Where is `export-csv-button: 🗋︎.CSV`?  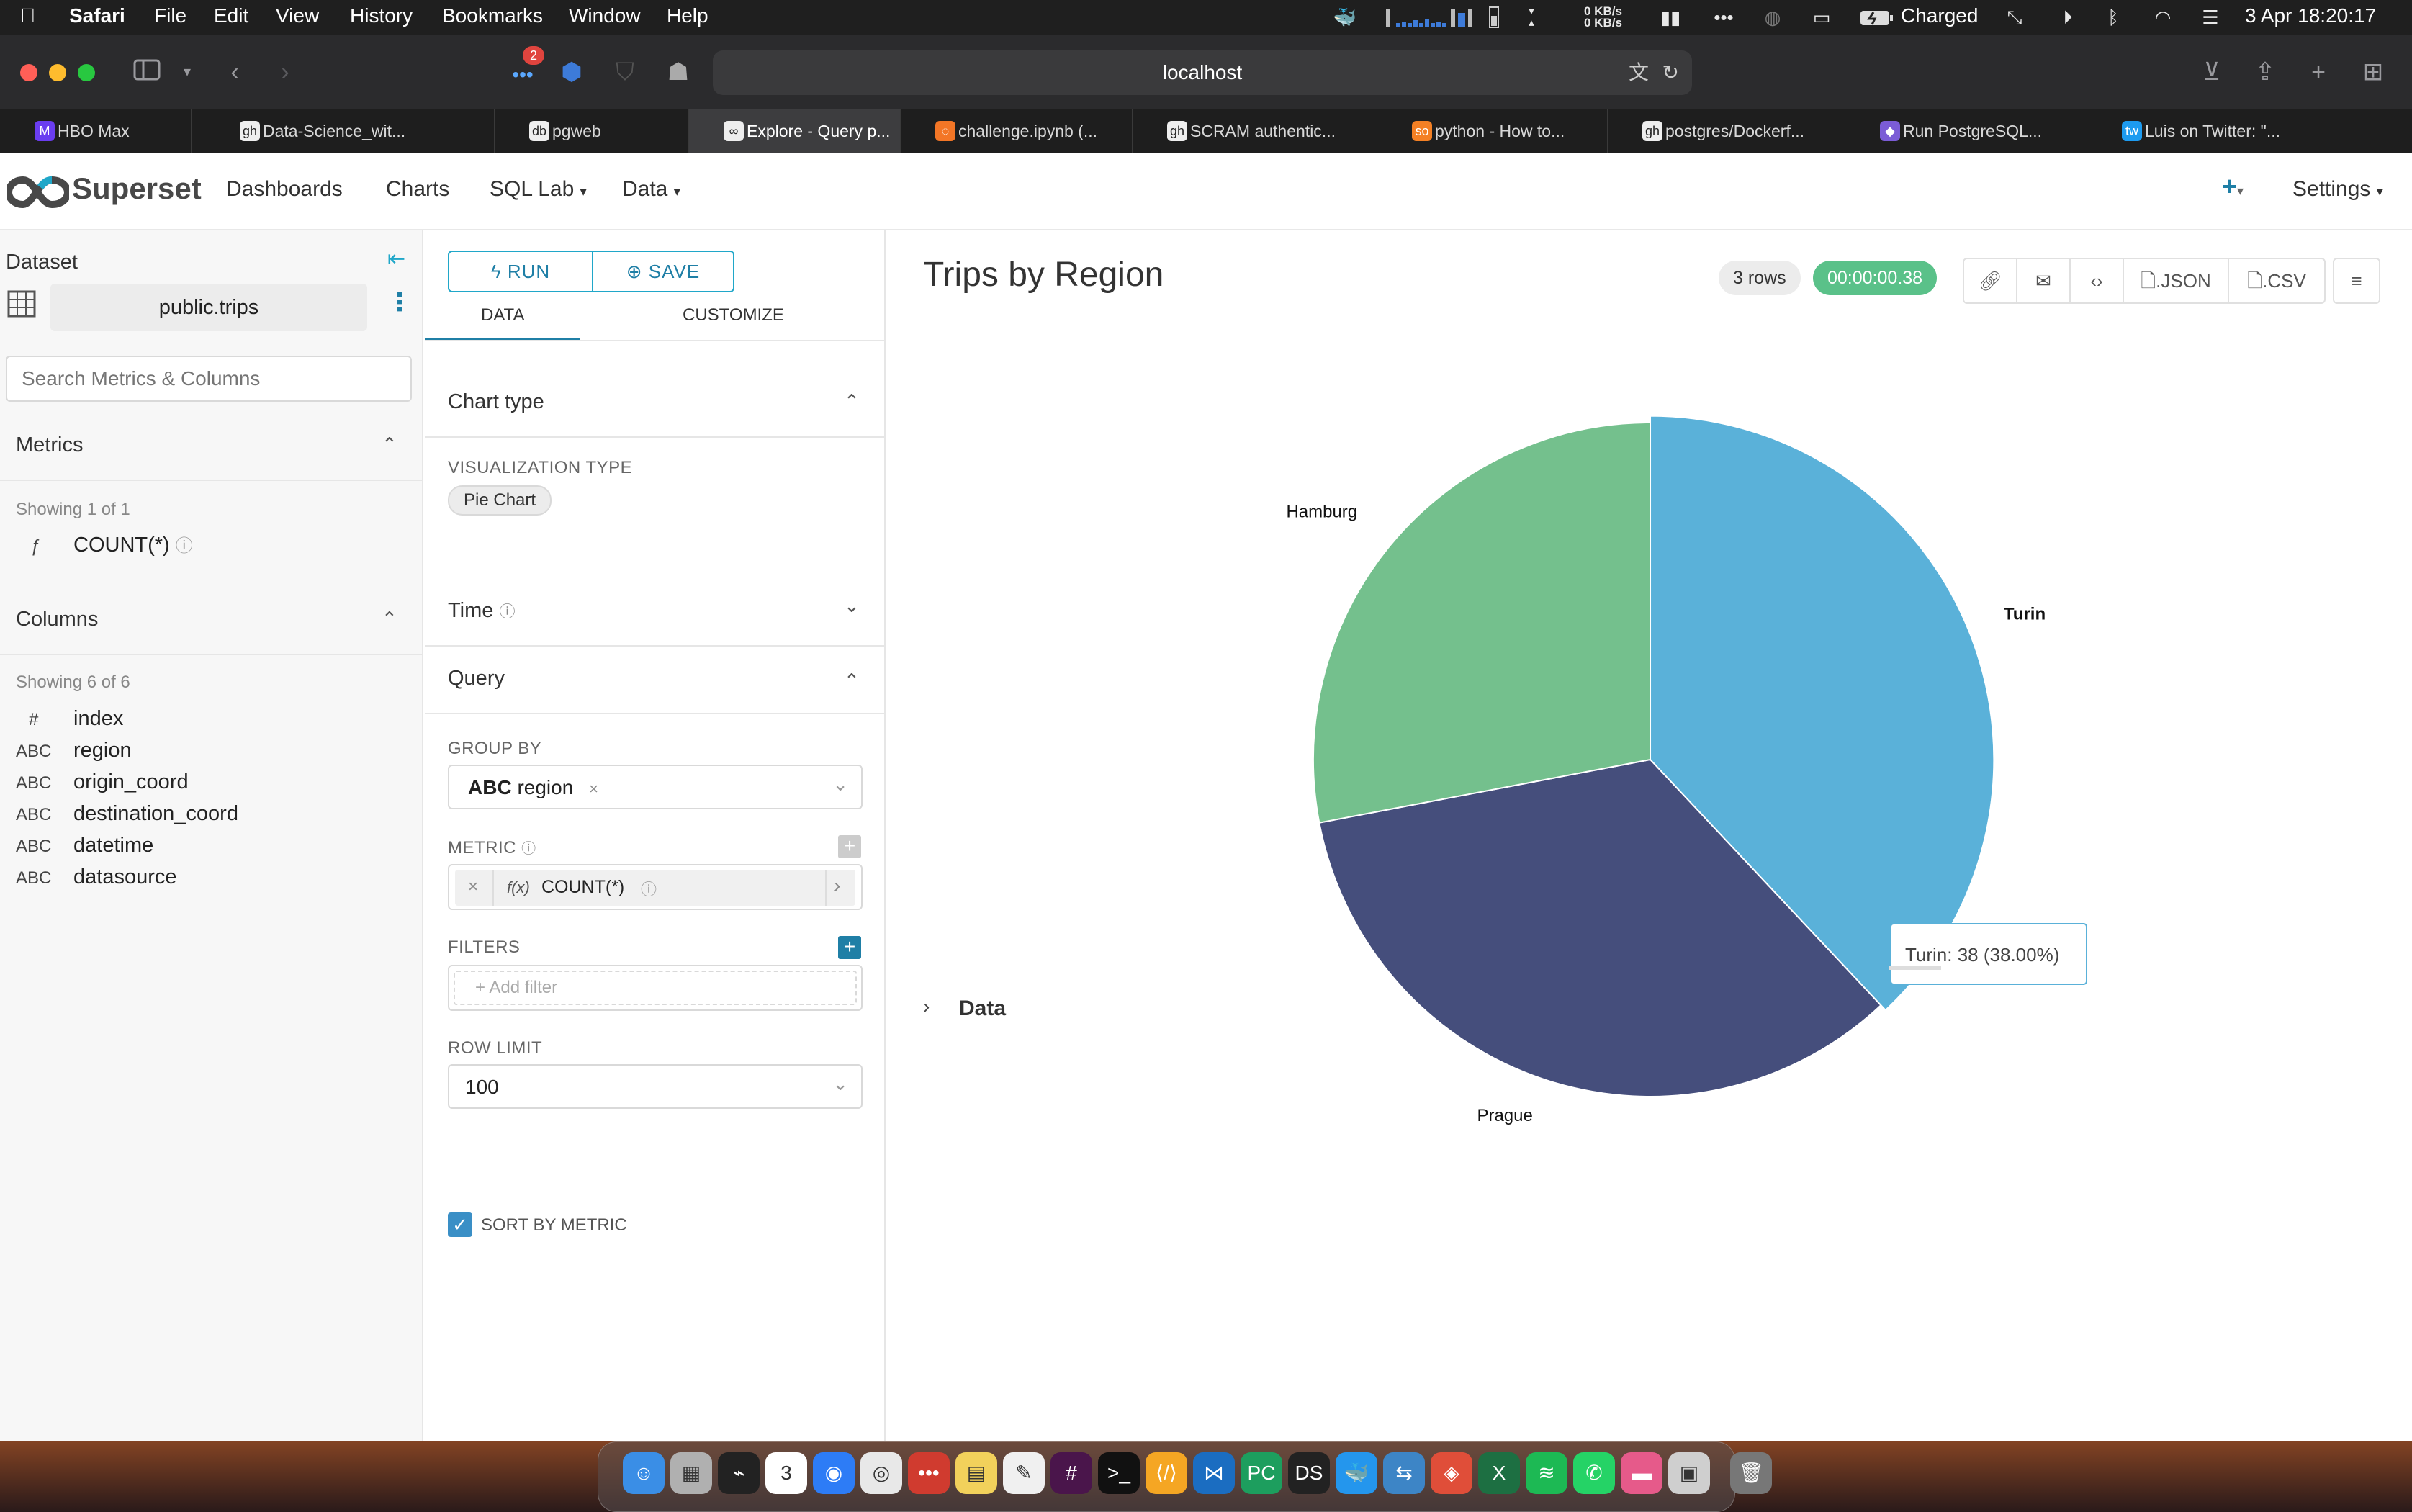
export-csv-button: 🗋︎.CSV is located at coordinates (2277, 281).